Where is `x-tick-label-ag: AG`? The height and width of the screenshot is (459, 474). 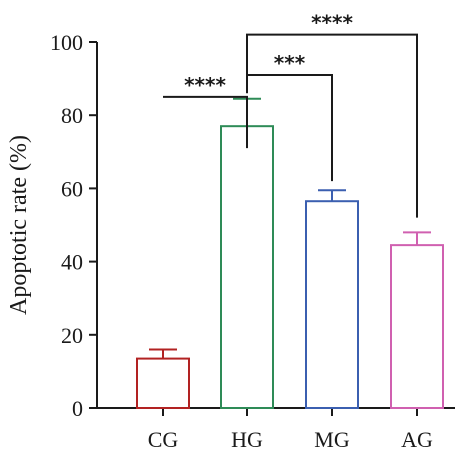 x-tick-label-ag: AG is located at coordinates (417, 439).